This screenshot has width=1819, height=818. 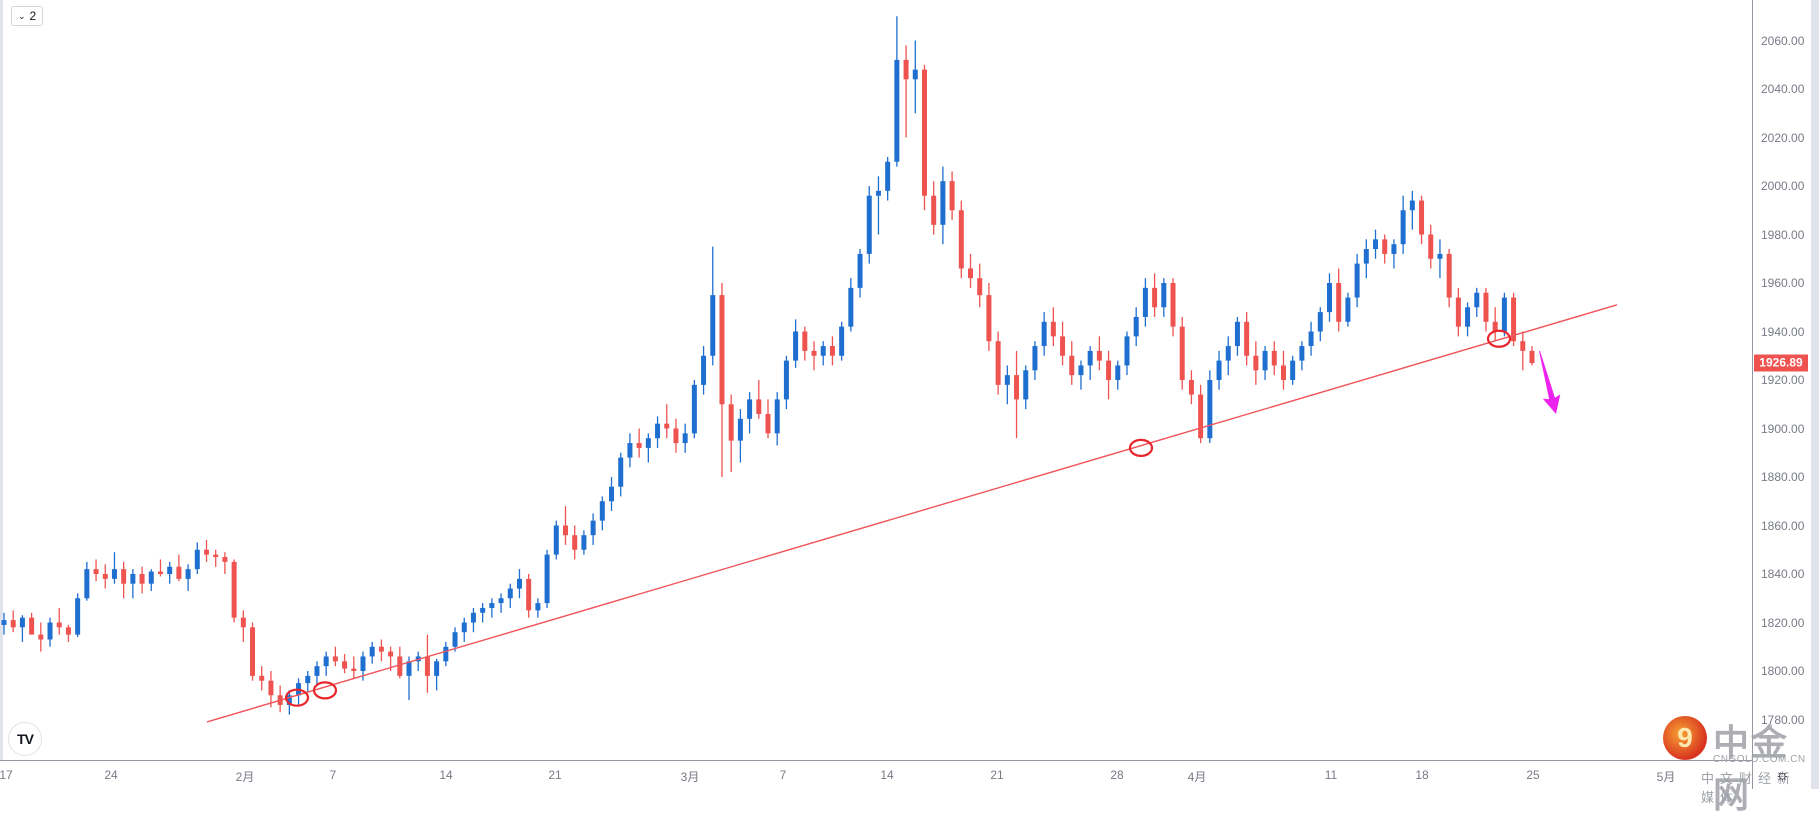 I want to click on price-tick: 1920.00, so click(x=1783, y=380).